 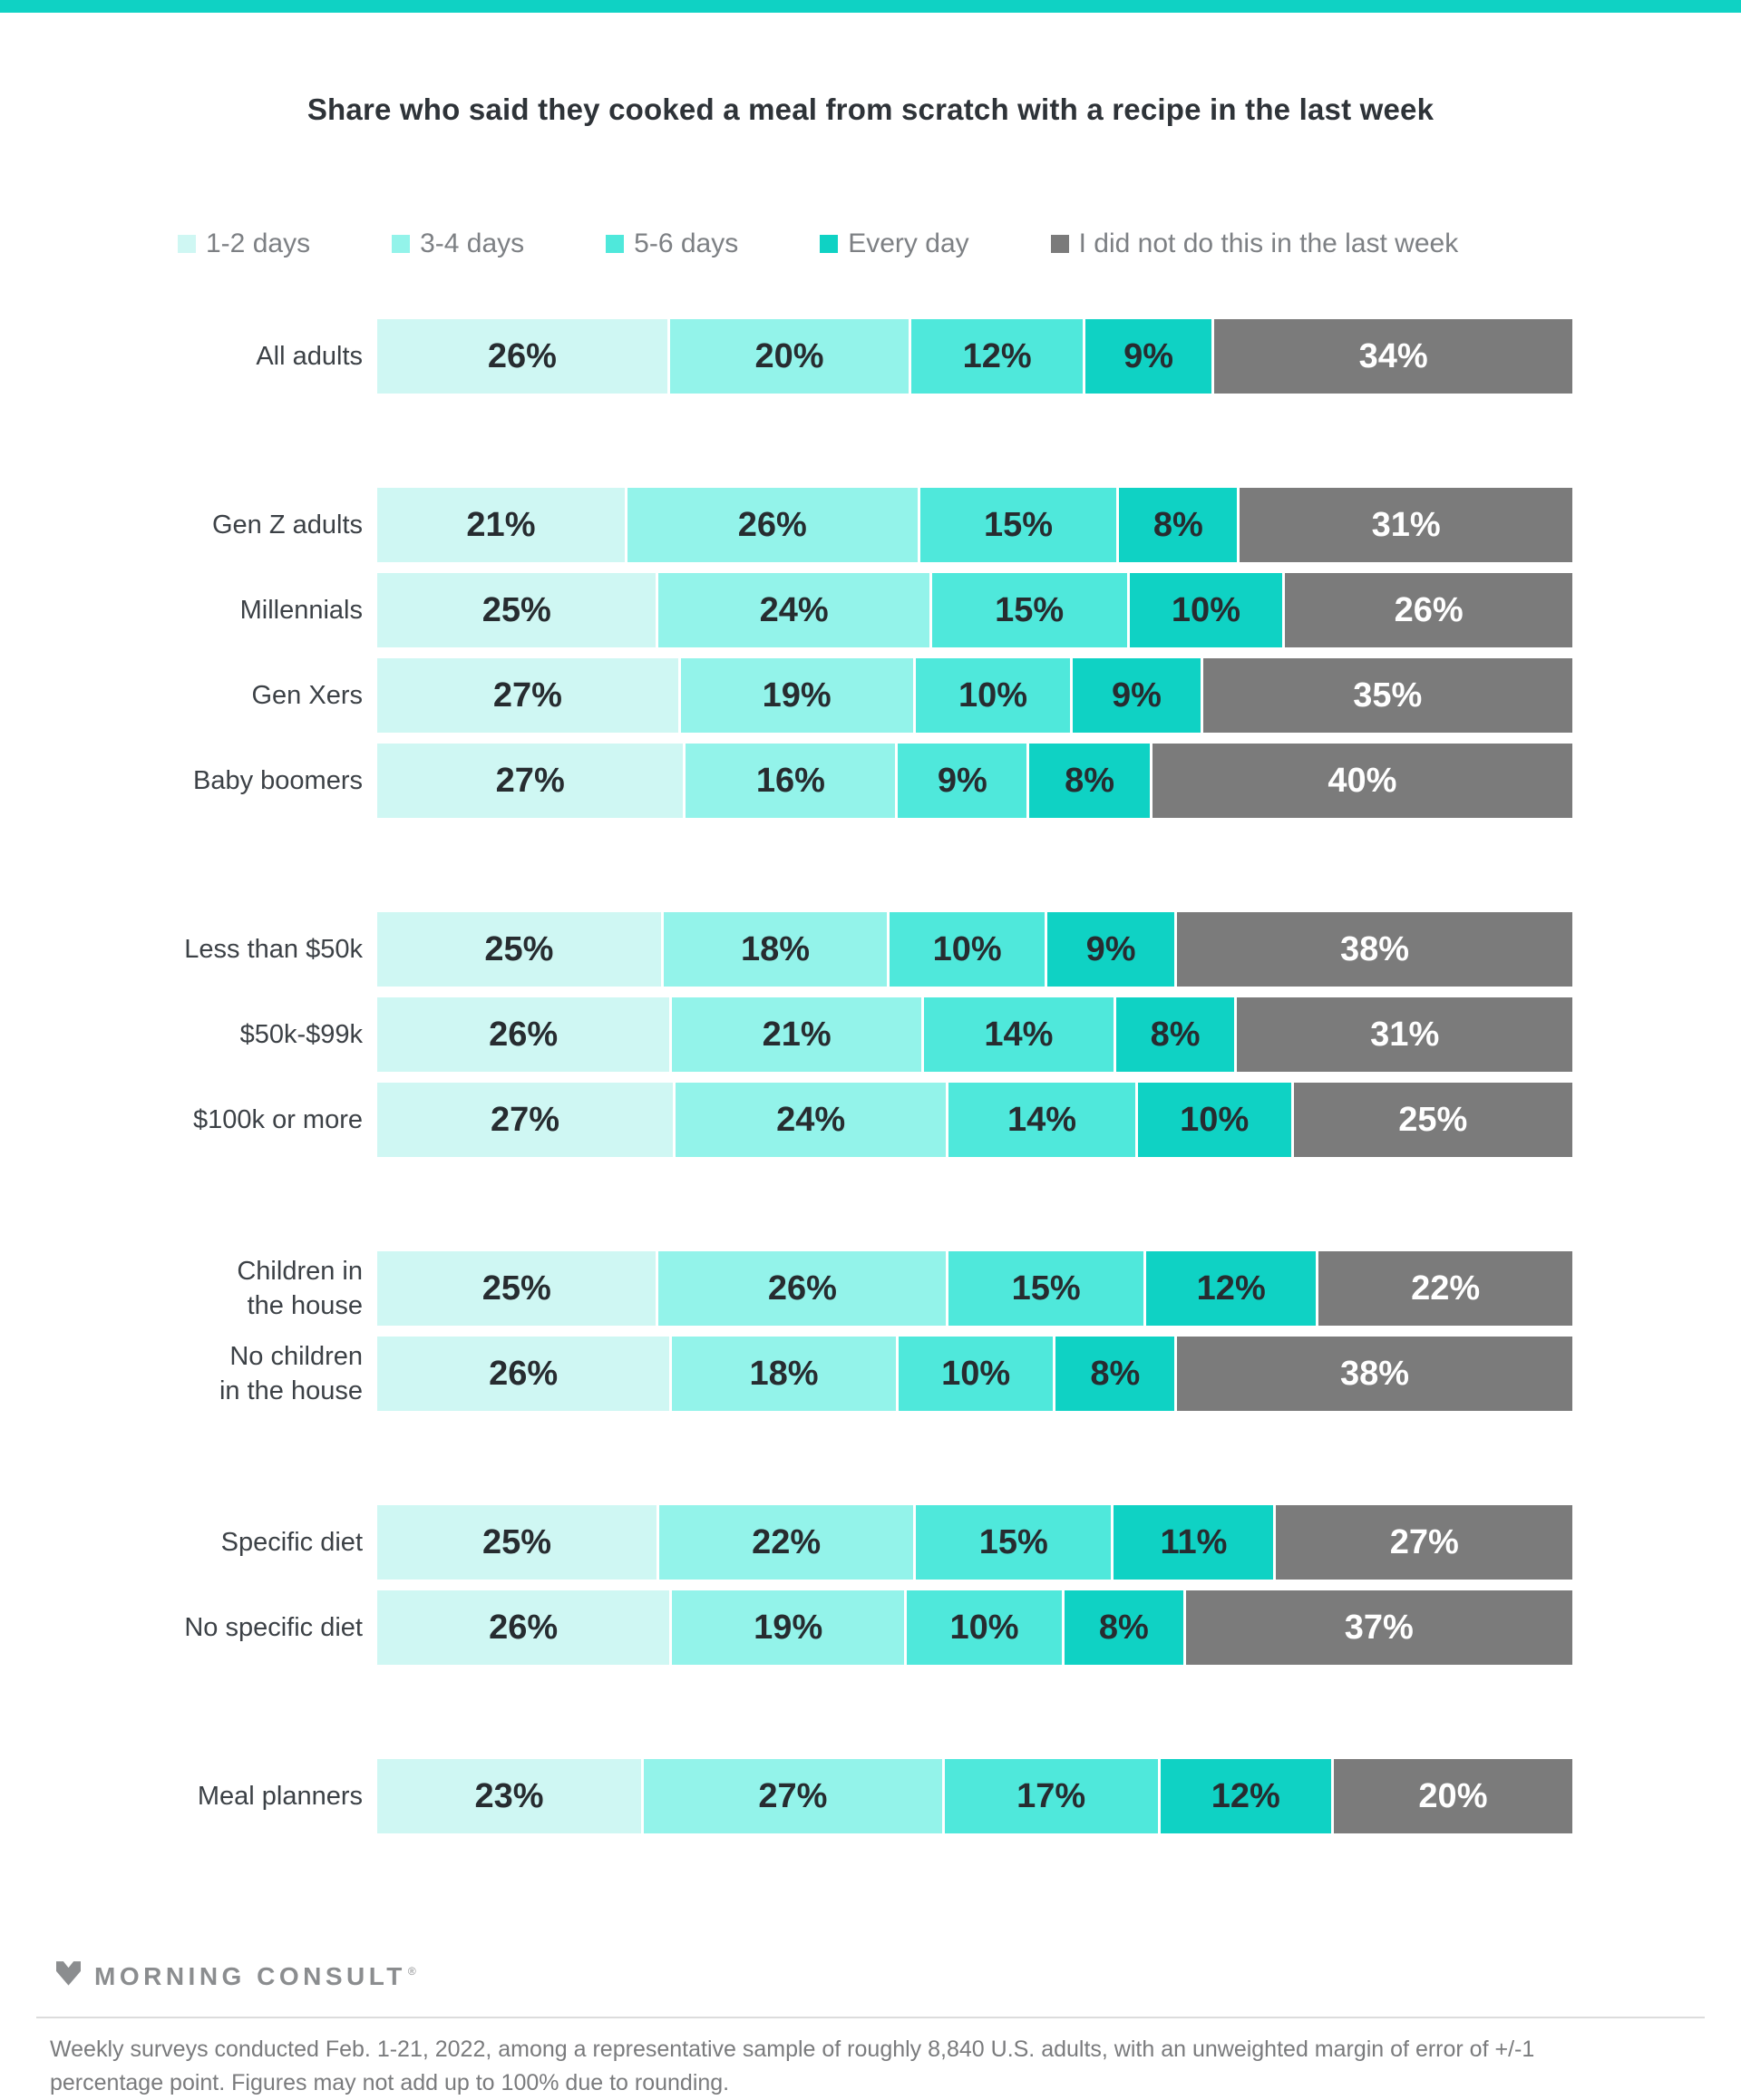 I want to click on chart-row: Less than $50k 25% 18% 10% 9% 38%, so click(x=786, y=949).